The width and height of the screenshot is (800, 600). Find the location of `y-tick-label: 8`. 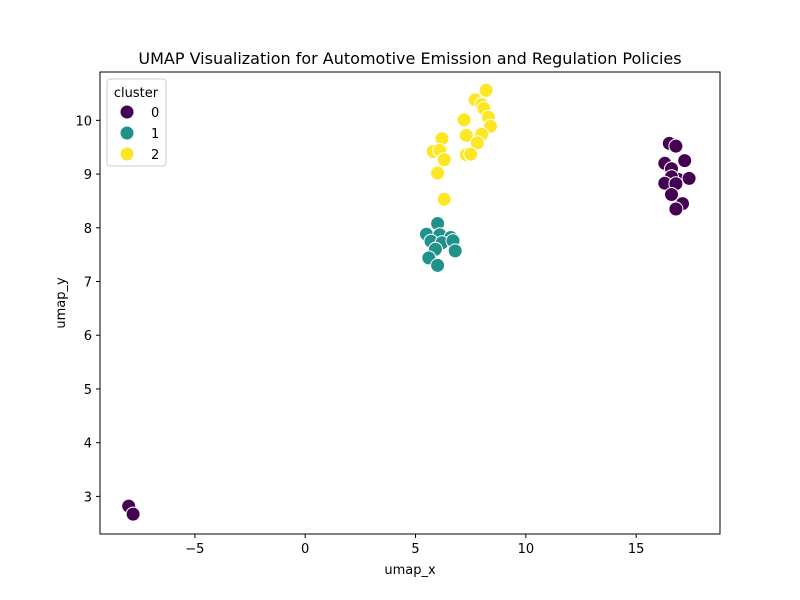

y-tick-label: 8 is located at coordinates (88, 229).